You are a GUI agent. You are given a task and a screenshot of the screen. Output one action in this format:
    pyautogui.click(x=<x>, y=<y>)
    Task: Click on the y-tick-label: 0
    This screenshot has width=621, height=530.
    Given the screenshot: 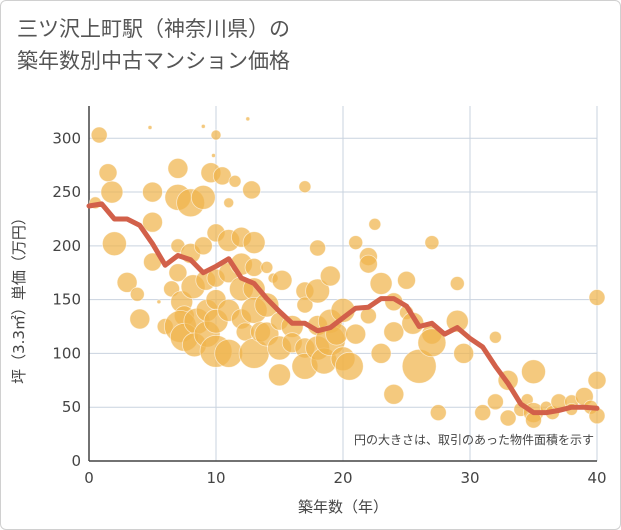 What is the action you would take?
    pyautogui.click(x=76, y=461)
    